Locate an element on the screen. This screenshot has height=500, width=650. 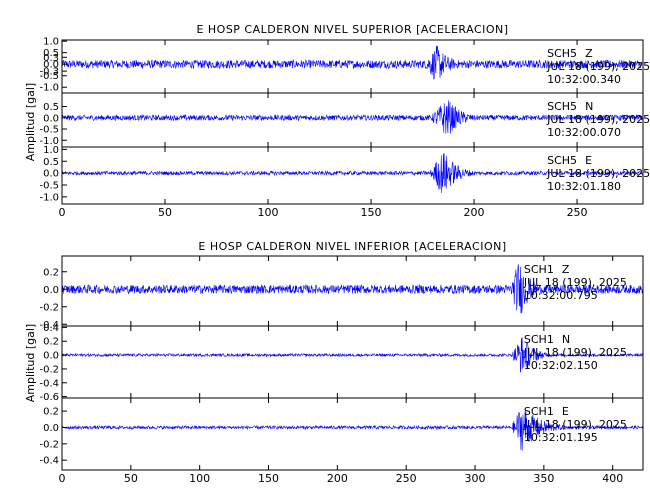
time-label: 10:32:02.150 is located at coordinates (561, 365).